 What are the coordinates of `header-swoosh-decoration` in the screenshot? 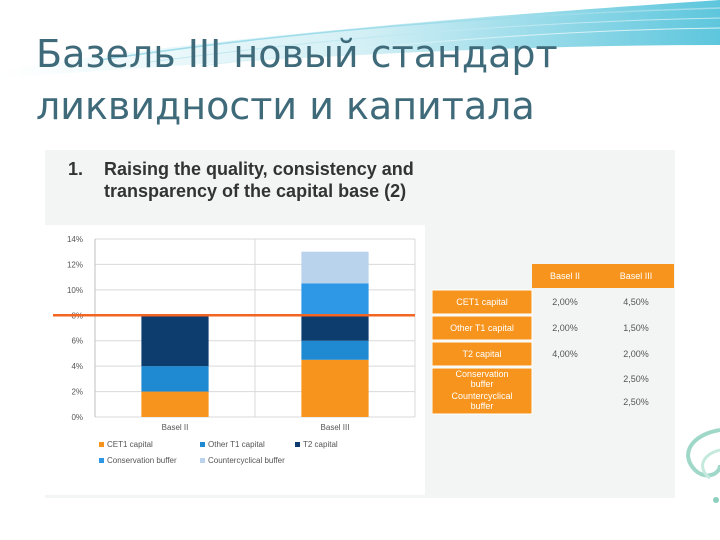 It's located at (360, 39).